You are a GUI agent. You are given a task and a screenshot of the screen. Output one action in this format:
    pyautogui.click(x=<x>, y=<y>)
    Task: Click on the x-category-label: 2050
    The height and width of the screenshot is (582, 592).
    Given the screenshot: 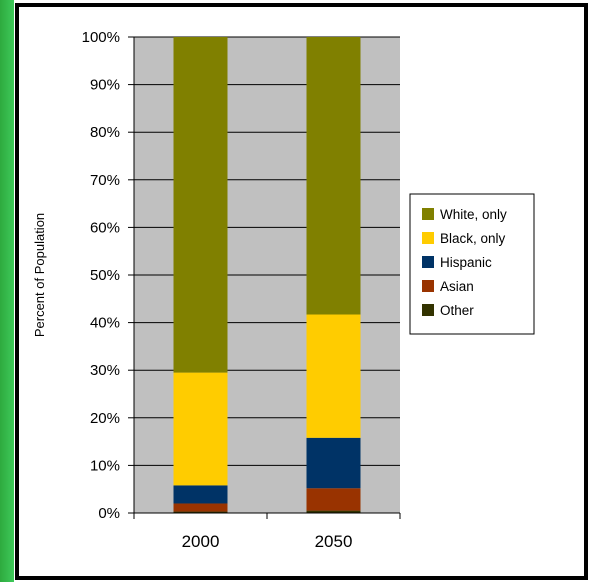 What is the action you would take?
    pyautogui.click(x=334, y=541)
    